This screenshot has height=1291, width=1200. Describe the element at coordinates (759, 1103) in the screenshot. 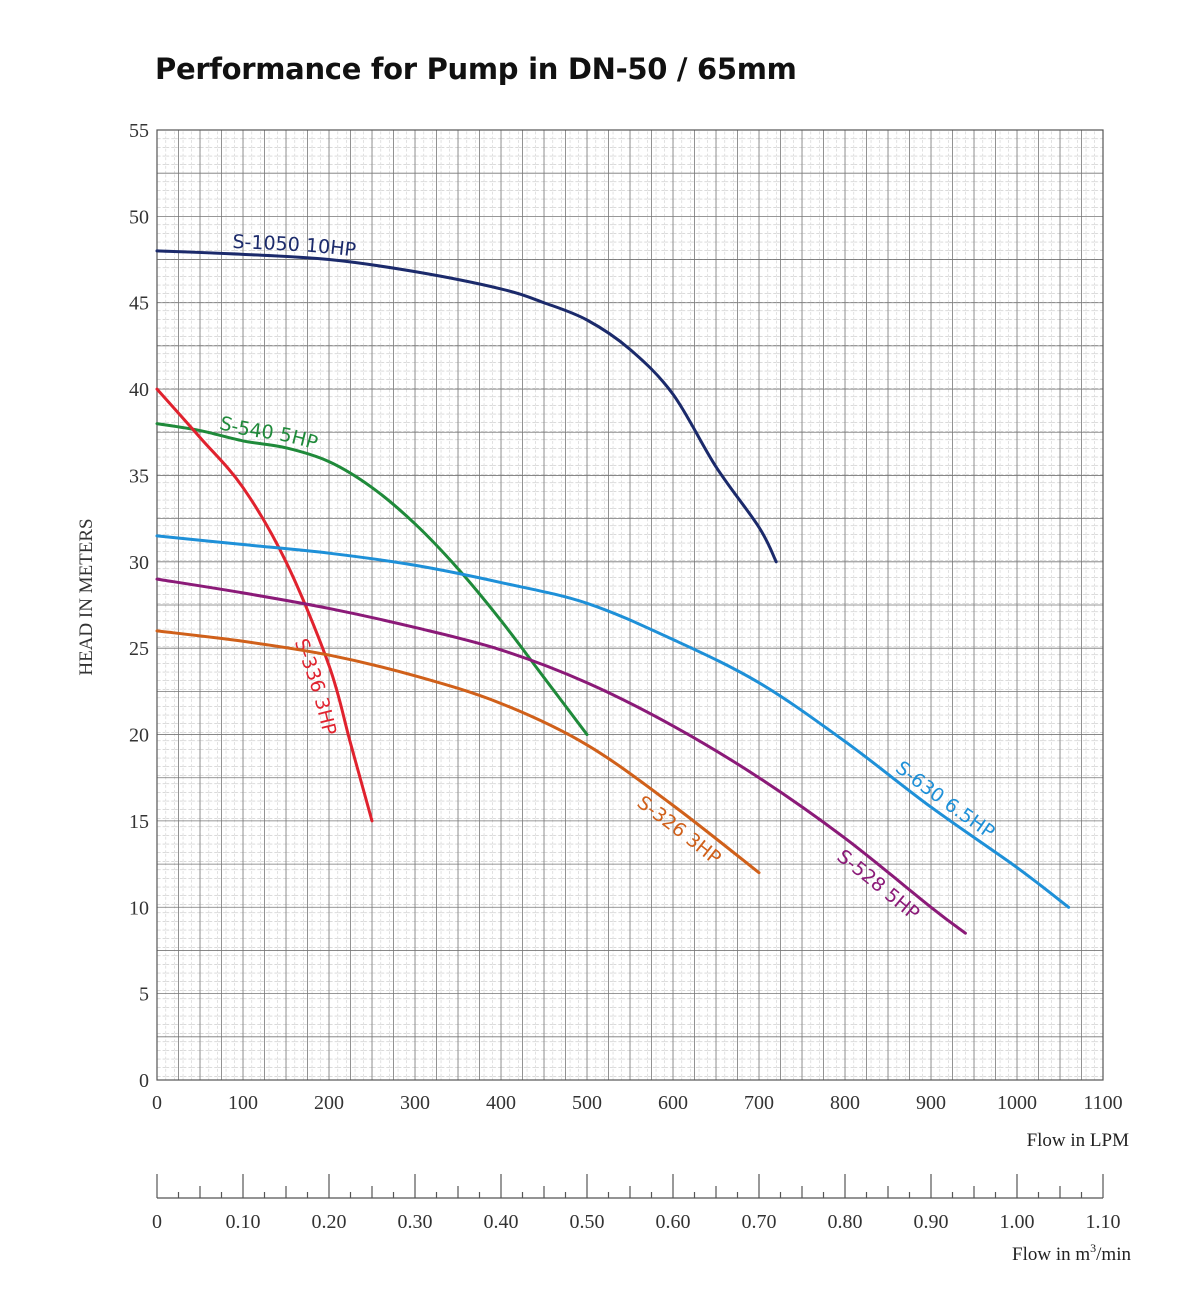

I see `x-tick-label: 700` at that location.